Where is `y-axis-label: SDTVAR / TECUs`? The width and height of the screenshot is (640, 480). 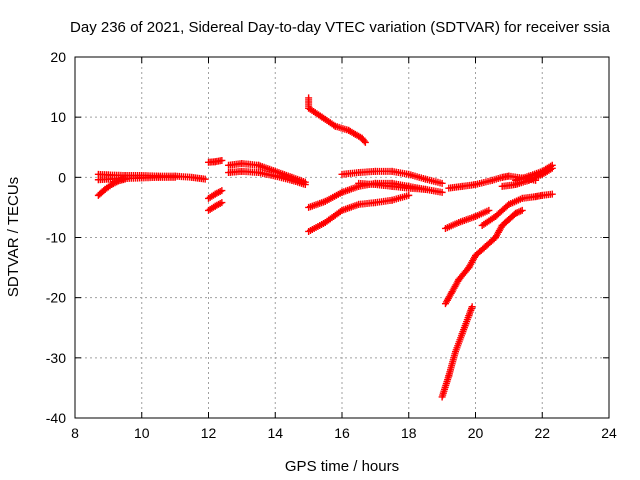 y-axis-label: SDTVAR / TECUs is located at coordinates (13, 237).